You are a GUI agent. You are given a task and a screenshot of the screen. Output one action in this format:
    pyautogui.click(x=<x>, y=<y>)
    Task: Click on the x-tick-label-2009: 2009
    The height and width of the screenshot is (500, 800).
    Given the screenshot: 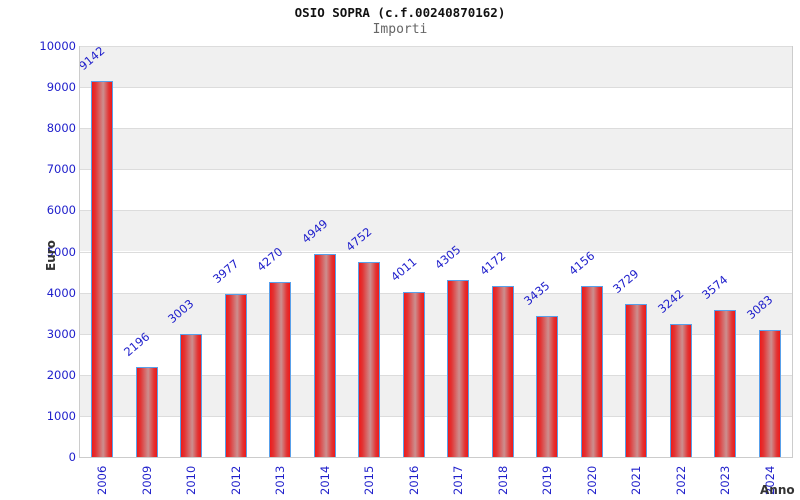 What is the action you would take?
    pyautogui.click(x=146, y=480)
    